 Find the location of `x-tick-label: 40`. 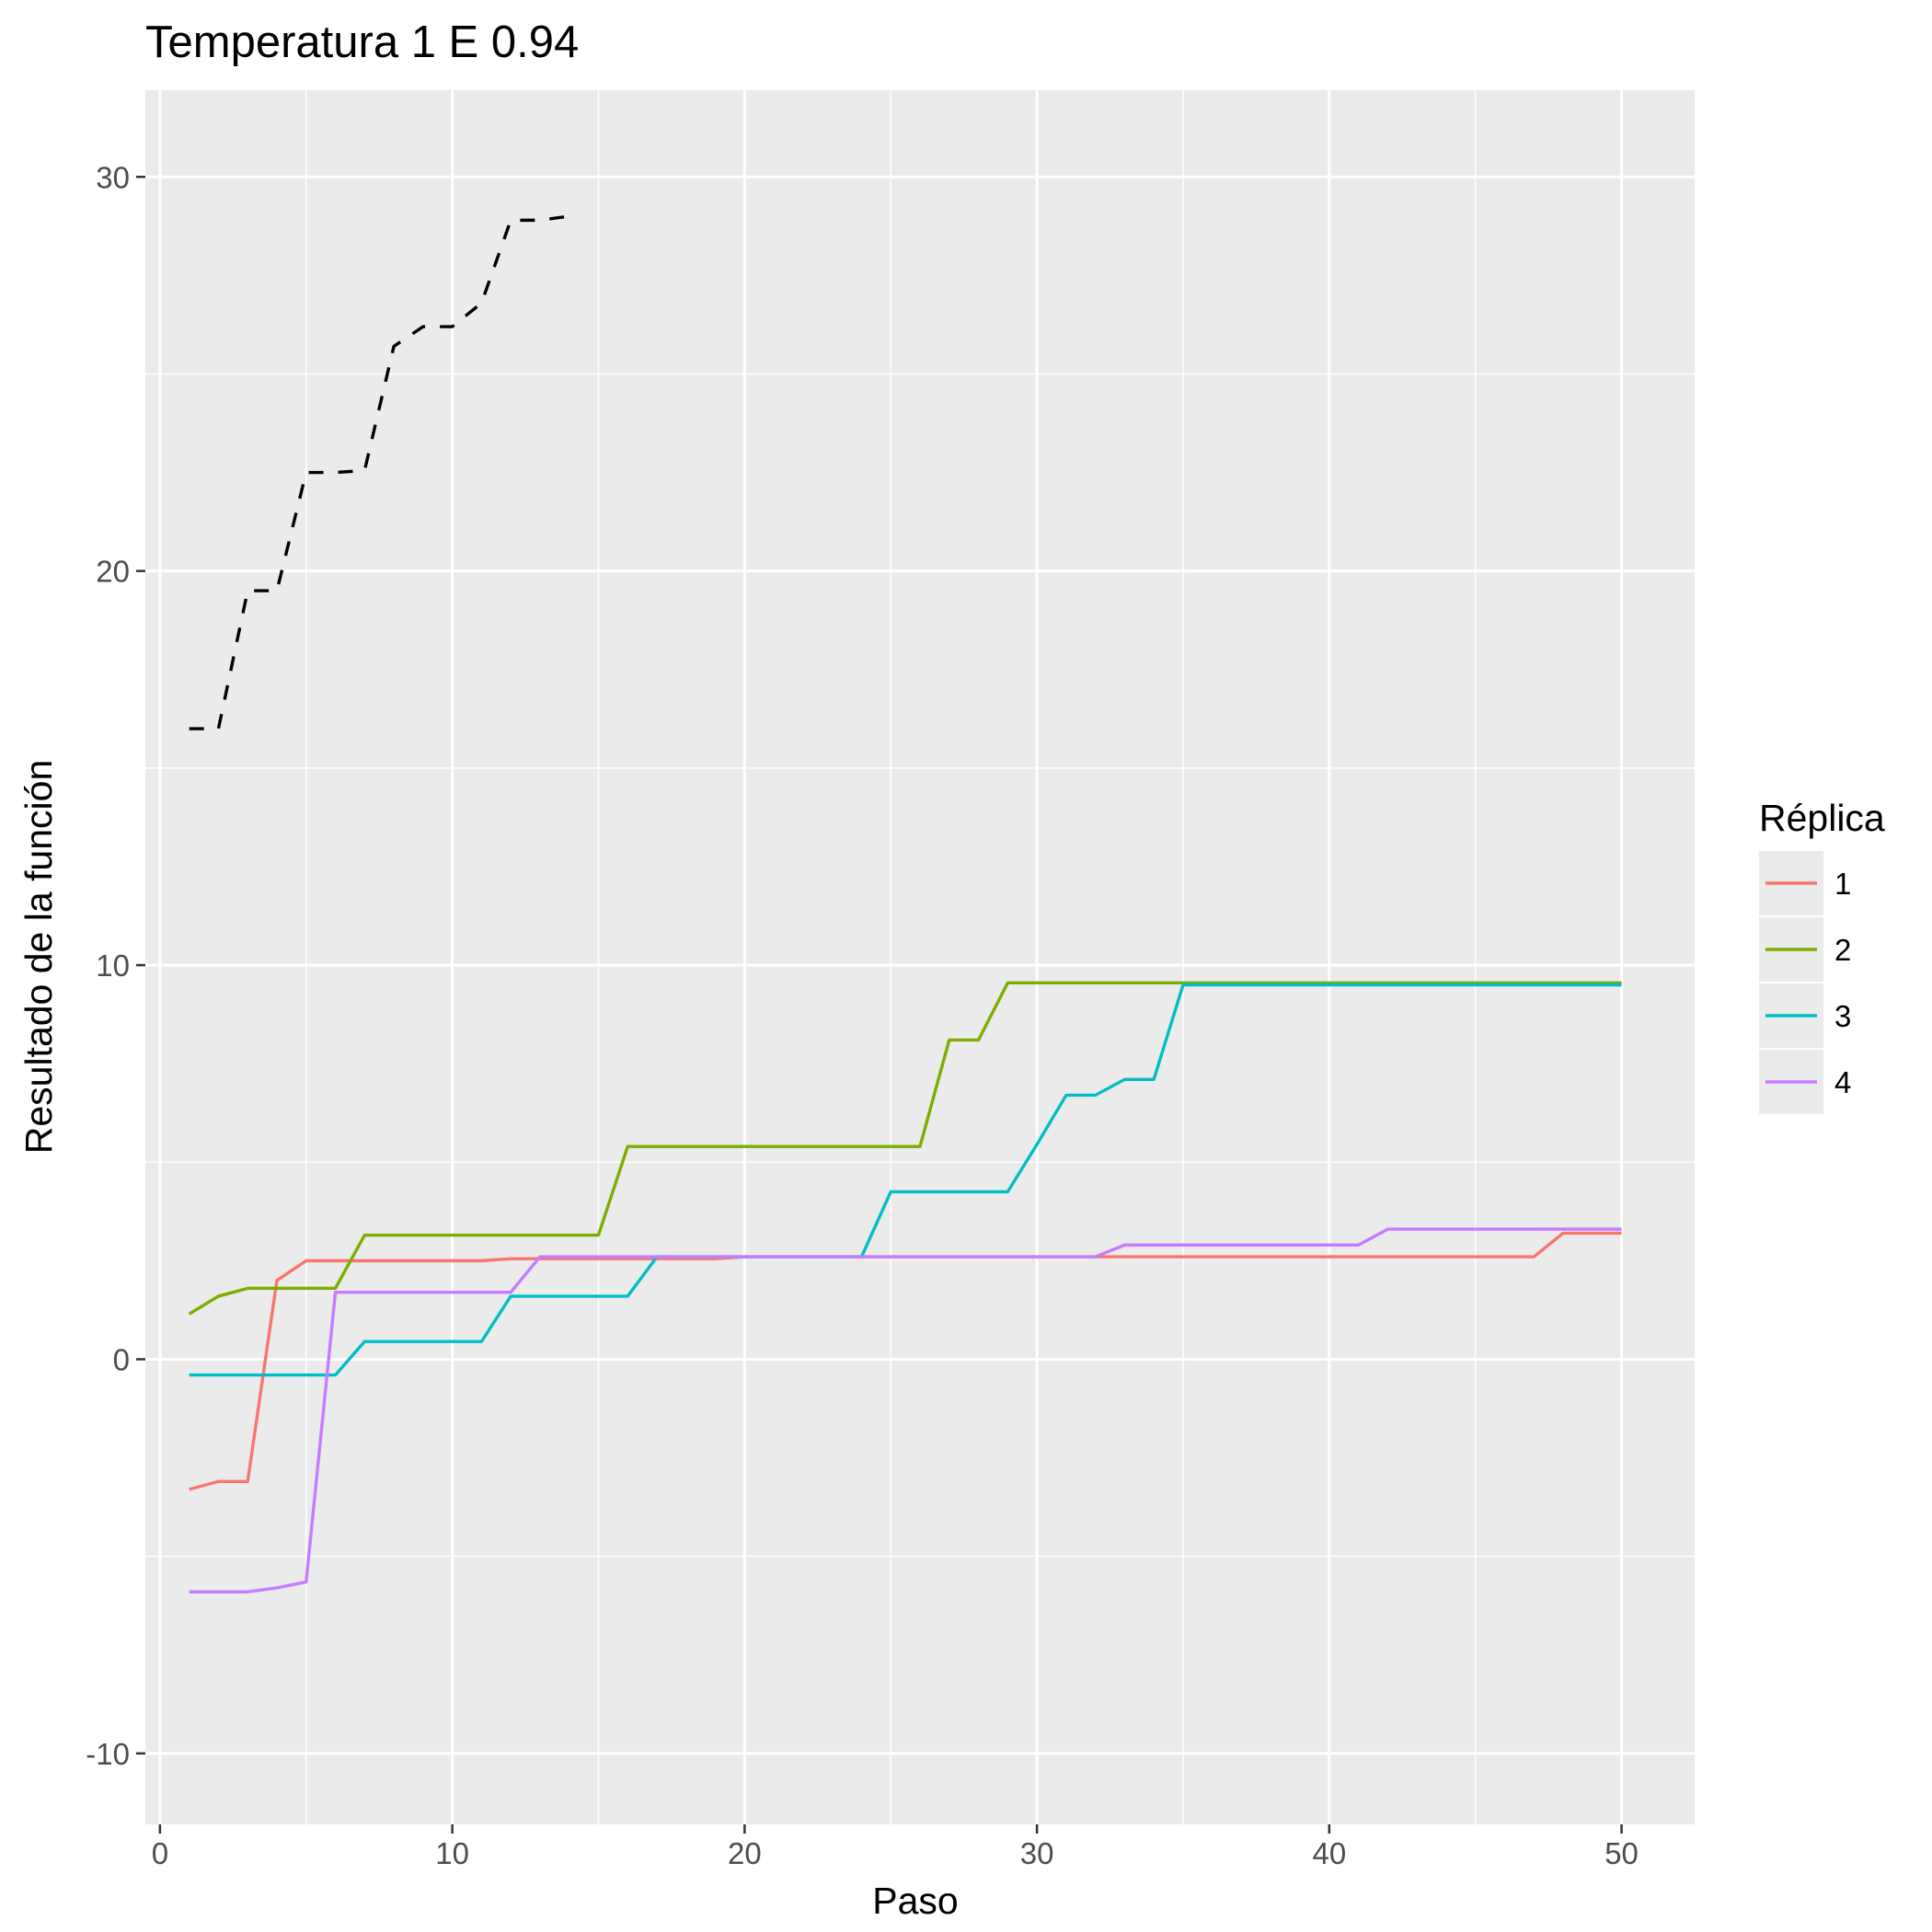

x-tick-label: 40 is located at coordinates (1329, 1853).